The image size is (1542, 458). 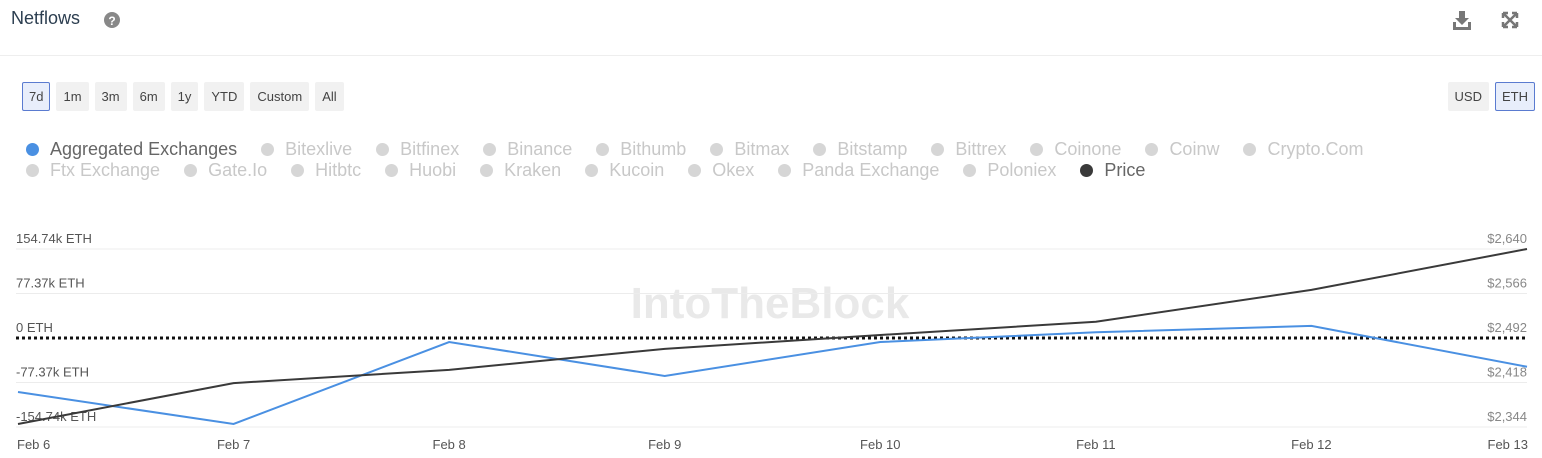 What do you see at coordinates (1507, 416) in the screenshot?
I see `y2-tick-label: $2,344` at bounding box center [1507, 416].